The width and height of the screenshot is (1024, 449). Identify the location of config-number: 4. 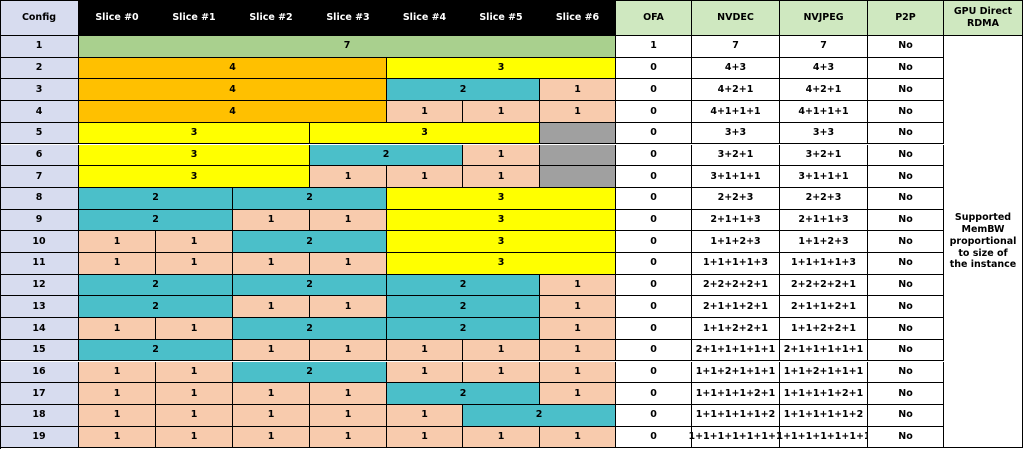
(39, 112).